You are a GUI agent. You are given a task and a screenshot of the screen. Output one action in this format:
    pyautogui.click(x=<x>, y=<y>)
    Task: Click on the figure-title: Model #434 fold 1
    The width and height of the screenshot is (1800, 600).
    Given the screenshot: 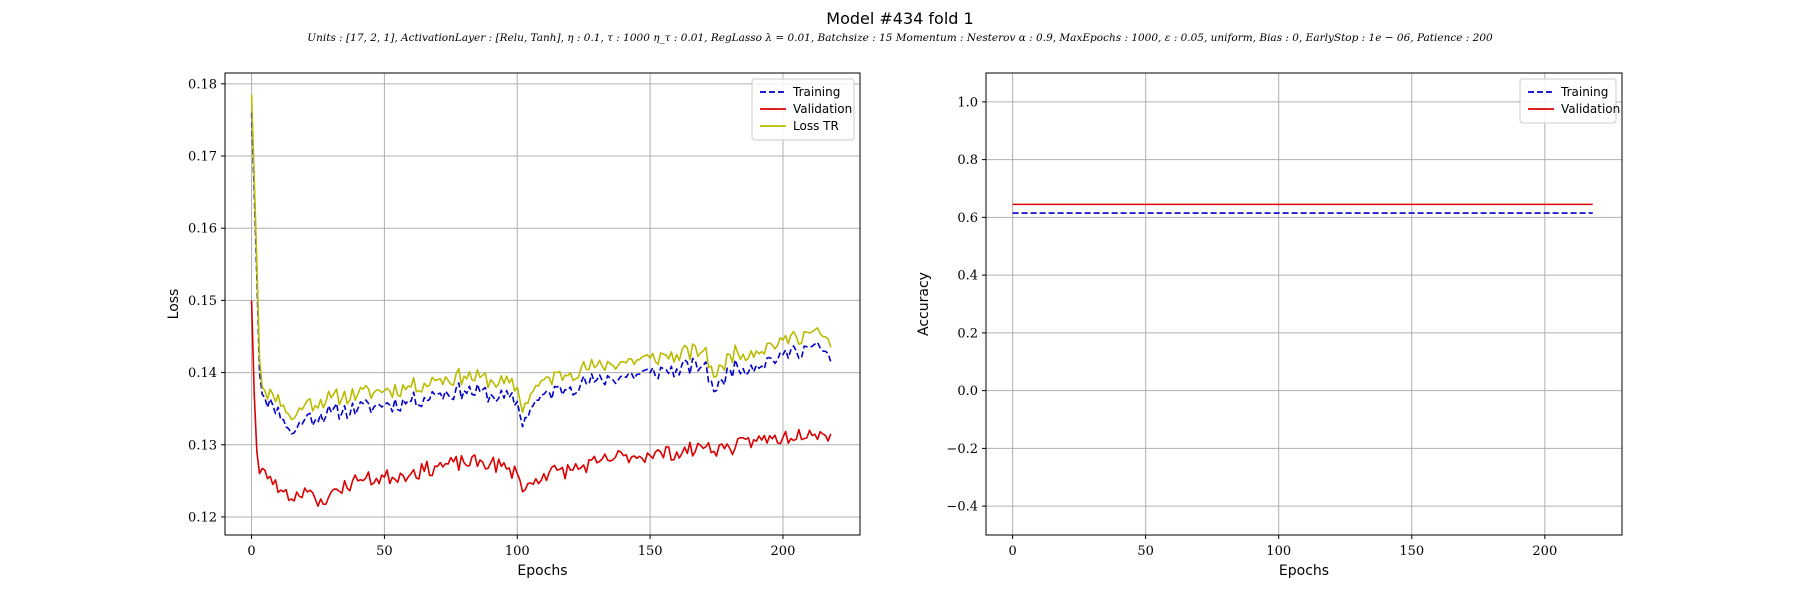 What is the action you would take?
    pyautogui.click(x=899, y=18)
    